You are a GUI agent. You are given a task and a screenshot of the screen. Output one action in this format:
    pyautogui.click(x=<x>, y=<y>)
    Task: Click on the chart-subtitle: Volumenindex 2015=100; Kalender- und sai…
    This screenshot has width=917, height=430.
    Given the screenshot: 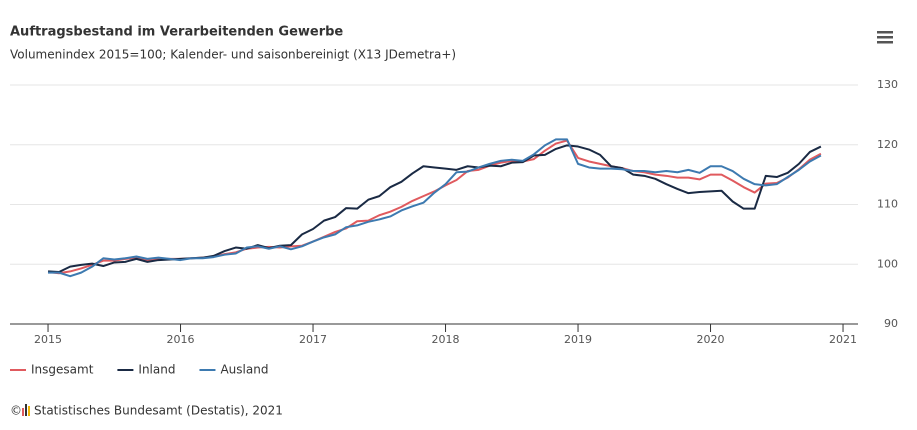 What is the action you would take?
    pyautogui.click(x=233, y=55)
    